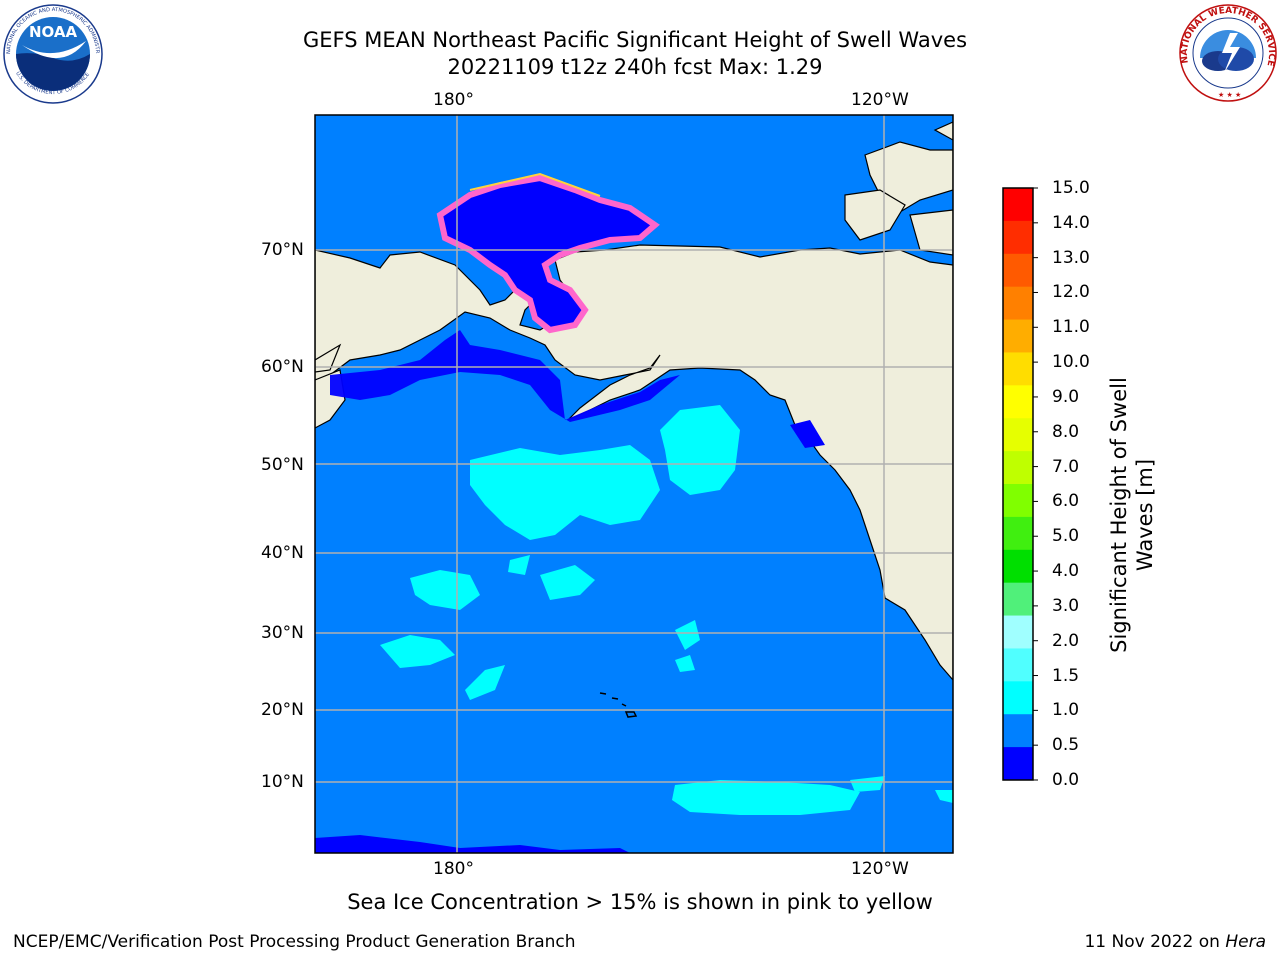 Image resolution: width=1280 pixels, height=960 pixels. What do you see at coordinates (1145, 515) in the screenshot?
I see `colorbar-label-line2: Waves [m]` at bounding box center [1145, 515].